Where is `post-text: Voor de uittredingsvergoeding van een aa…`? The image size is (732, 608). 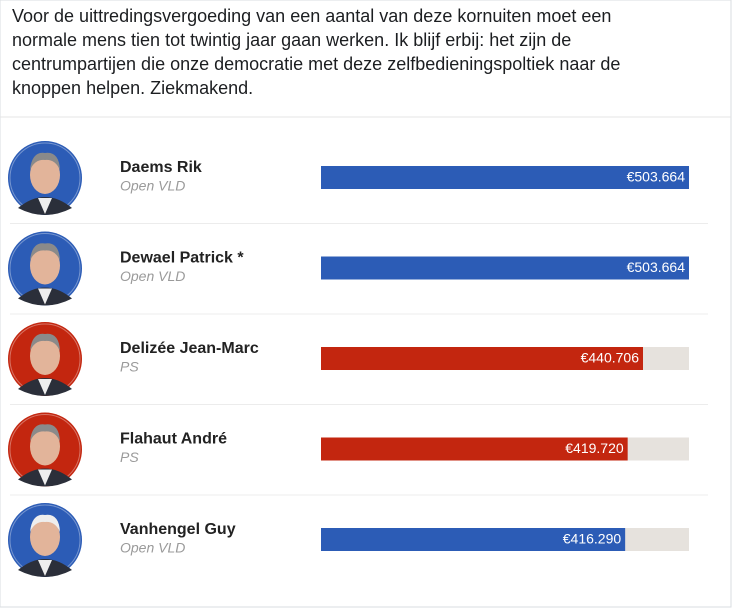
post-text: Voor de uittredingsvergoeding van een aa… is located at coordinates (311, 16).